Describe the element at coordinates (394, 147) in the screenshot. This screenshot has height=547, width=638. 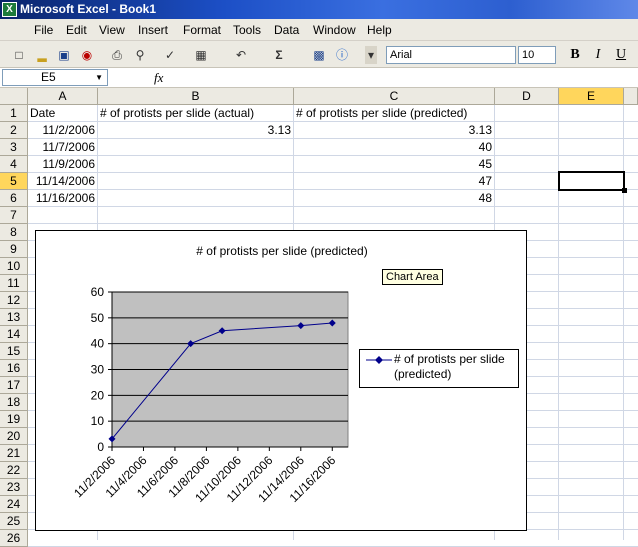
I see `cell-c3: 40` at that location.